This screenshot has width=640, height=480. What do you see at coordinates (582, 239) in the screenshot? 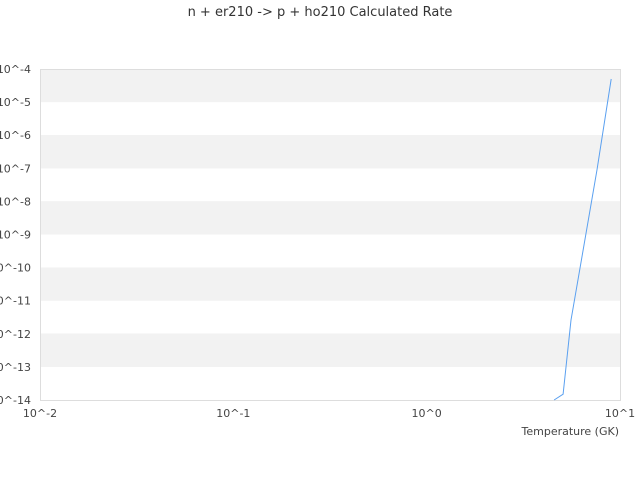
I see `rate-line` at bounding box center [582, 239].